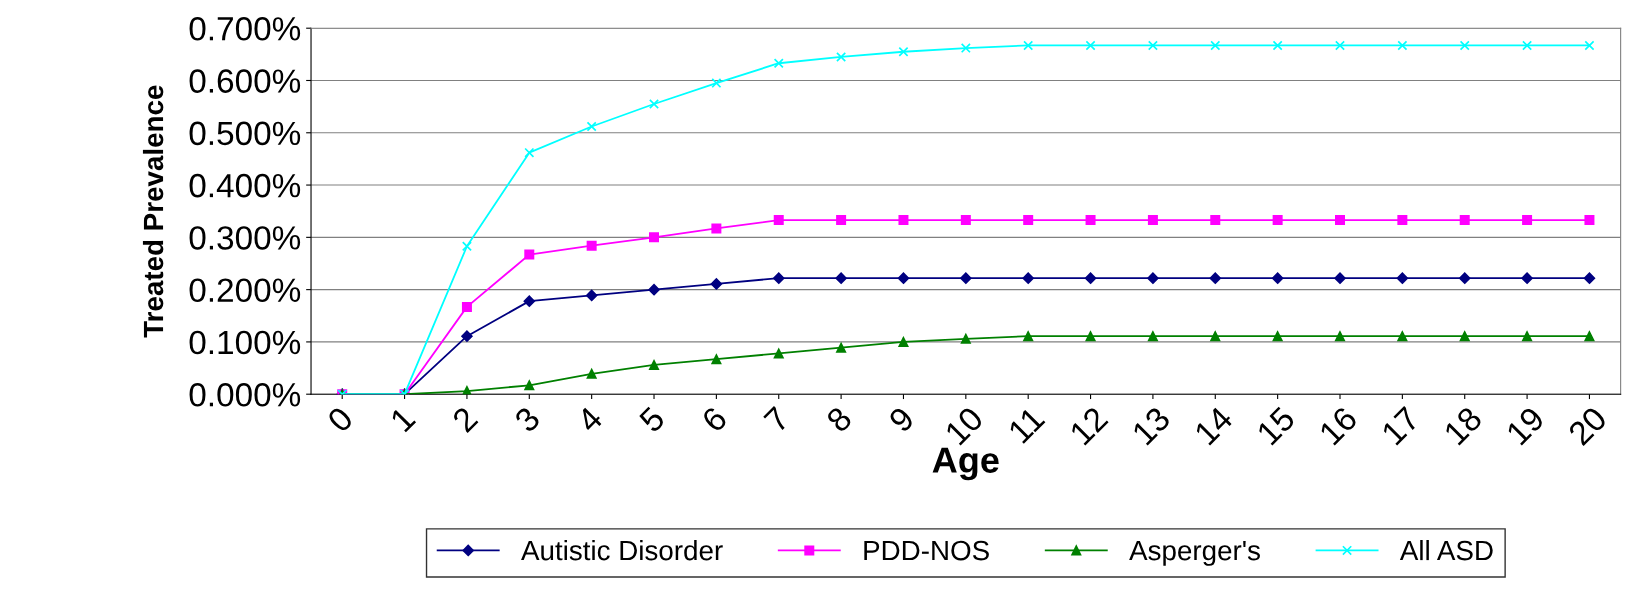  I want to click on x-axis-title: Age, so click(965, 464).